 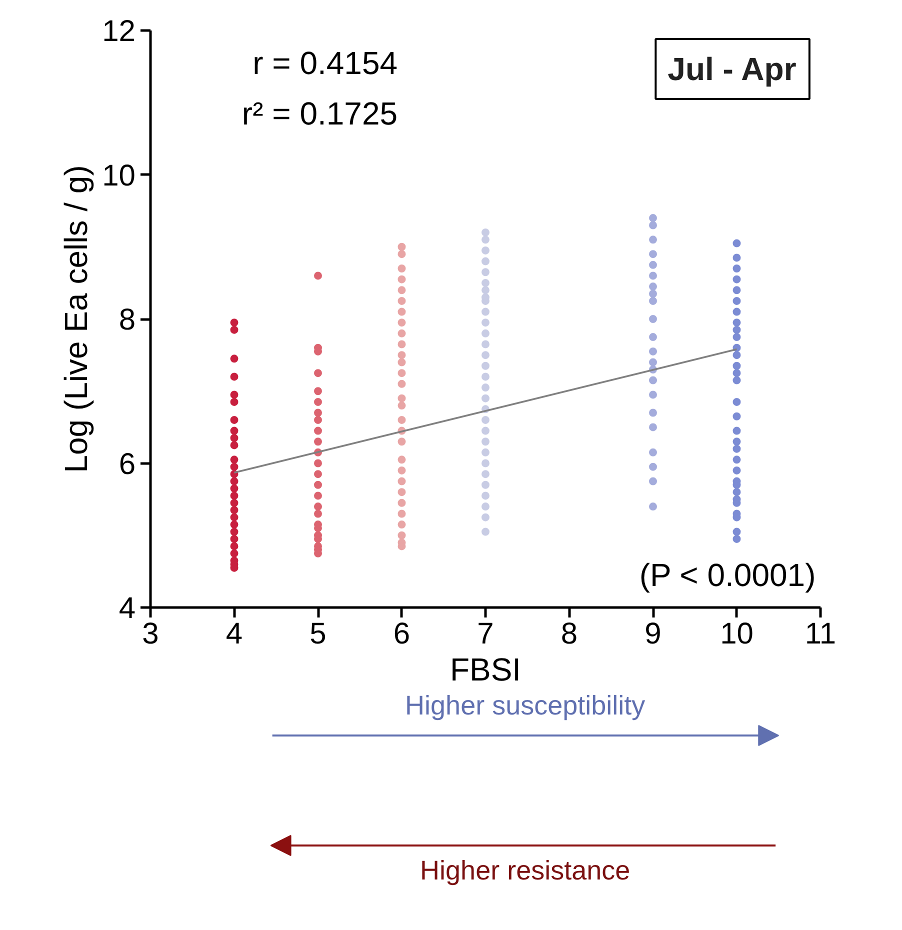 What do you see at coordinates (737, 634) in the screenshot?
I see `x-tick-label: 10` at bounding box center [737, 634].